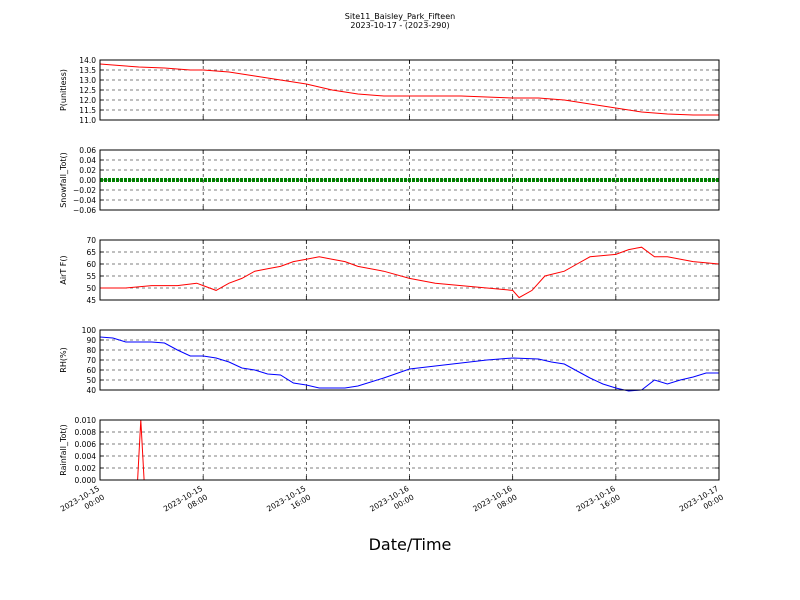  Describe the element at coordinates (86, 480) in the screenshot. I see `y-tick-label: 0.000` at that location.